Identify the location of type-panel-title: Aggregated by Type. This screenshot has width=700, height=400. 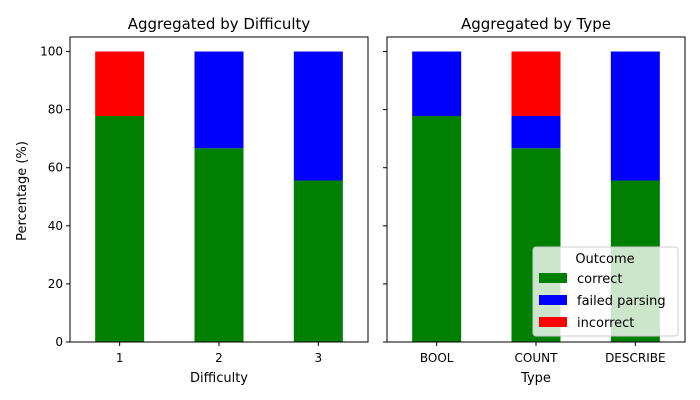
(536, 24).